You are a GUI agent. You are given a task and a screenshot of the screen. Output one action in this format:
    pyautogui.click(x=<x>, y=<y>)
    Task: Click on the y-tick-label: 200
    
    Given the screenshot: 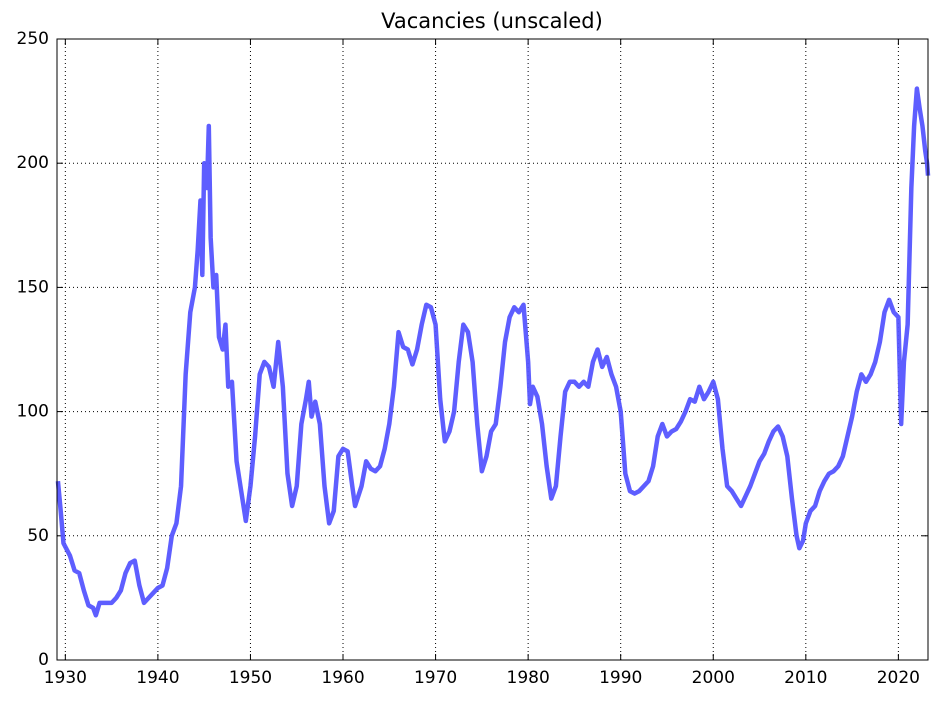 What is the action you would take?
    pyautogui.click(x=33, y=163)
    